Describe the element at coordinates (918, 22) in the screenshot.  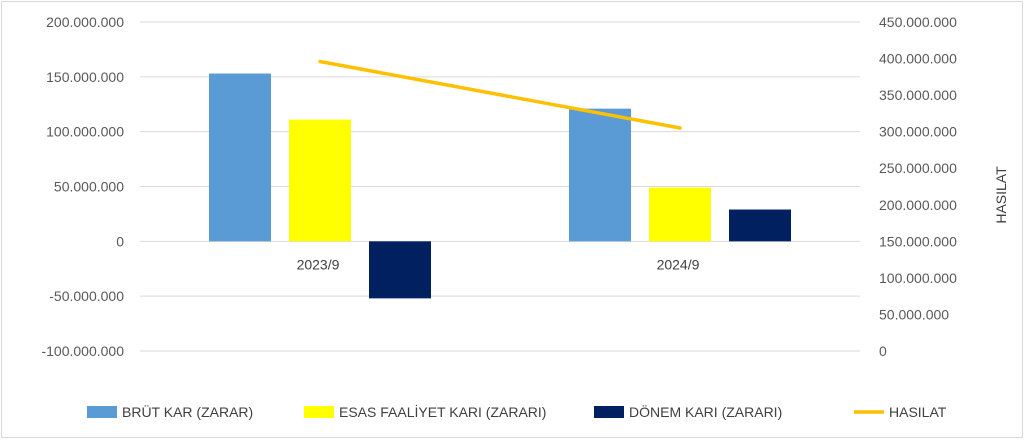
I see `right-tick-label: 450.000.000` at that location.